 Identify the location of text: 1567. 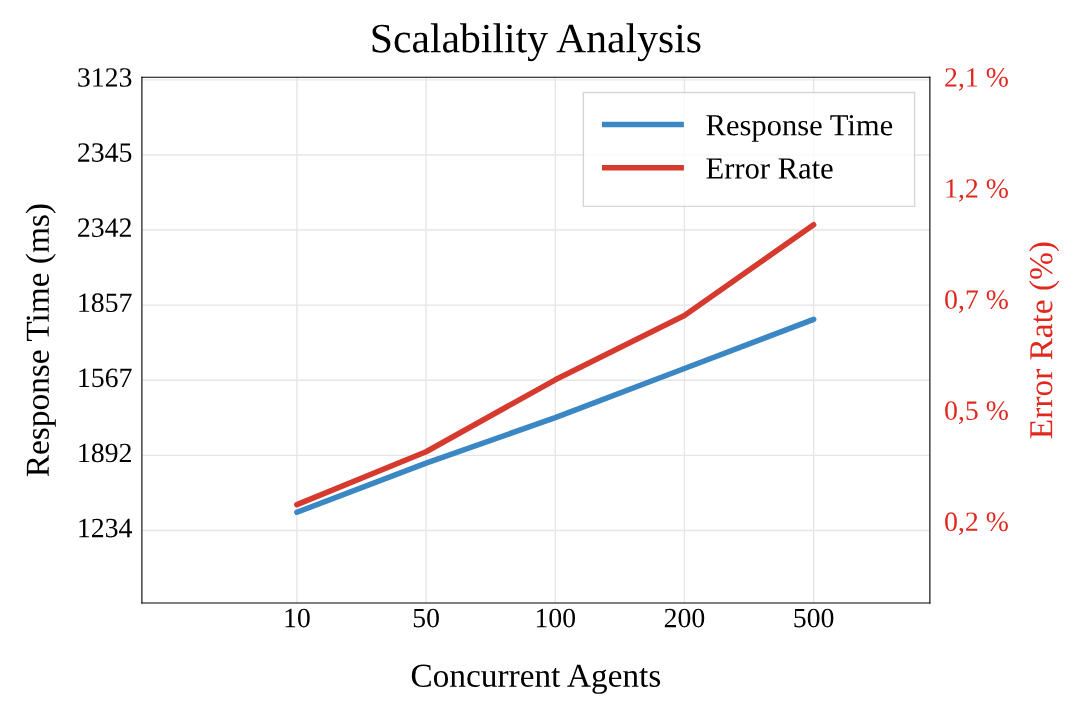
(105, 378).